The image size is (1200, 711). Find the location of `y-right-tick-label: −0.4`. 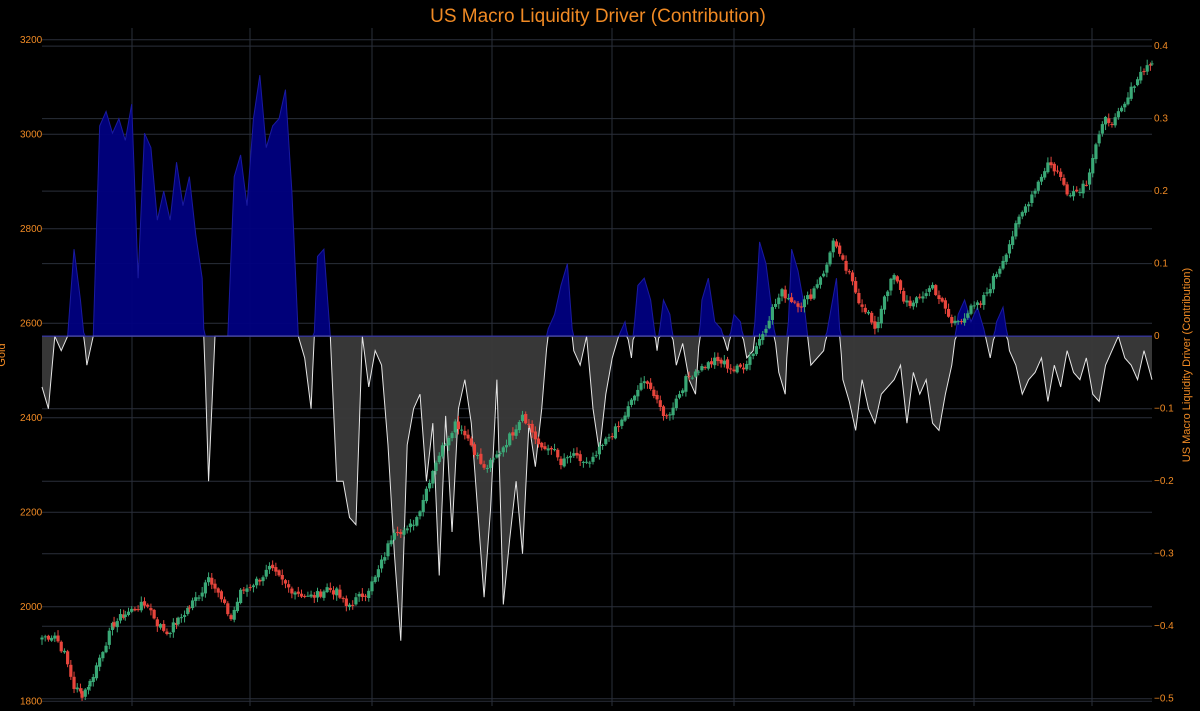

y-right-tick-label: −0.4 is located at coordinates (1164, 626).